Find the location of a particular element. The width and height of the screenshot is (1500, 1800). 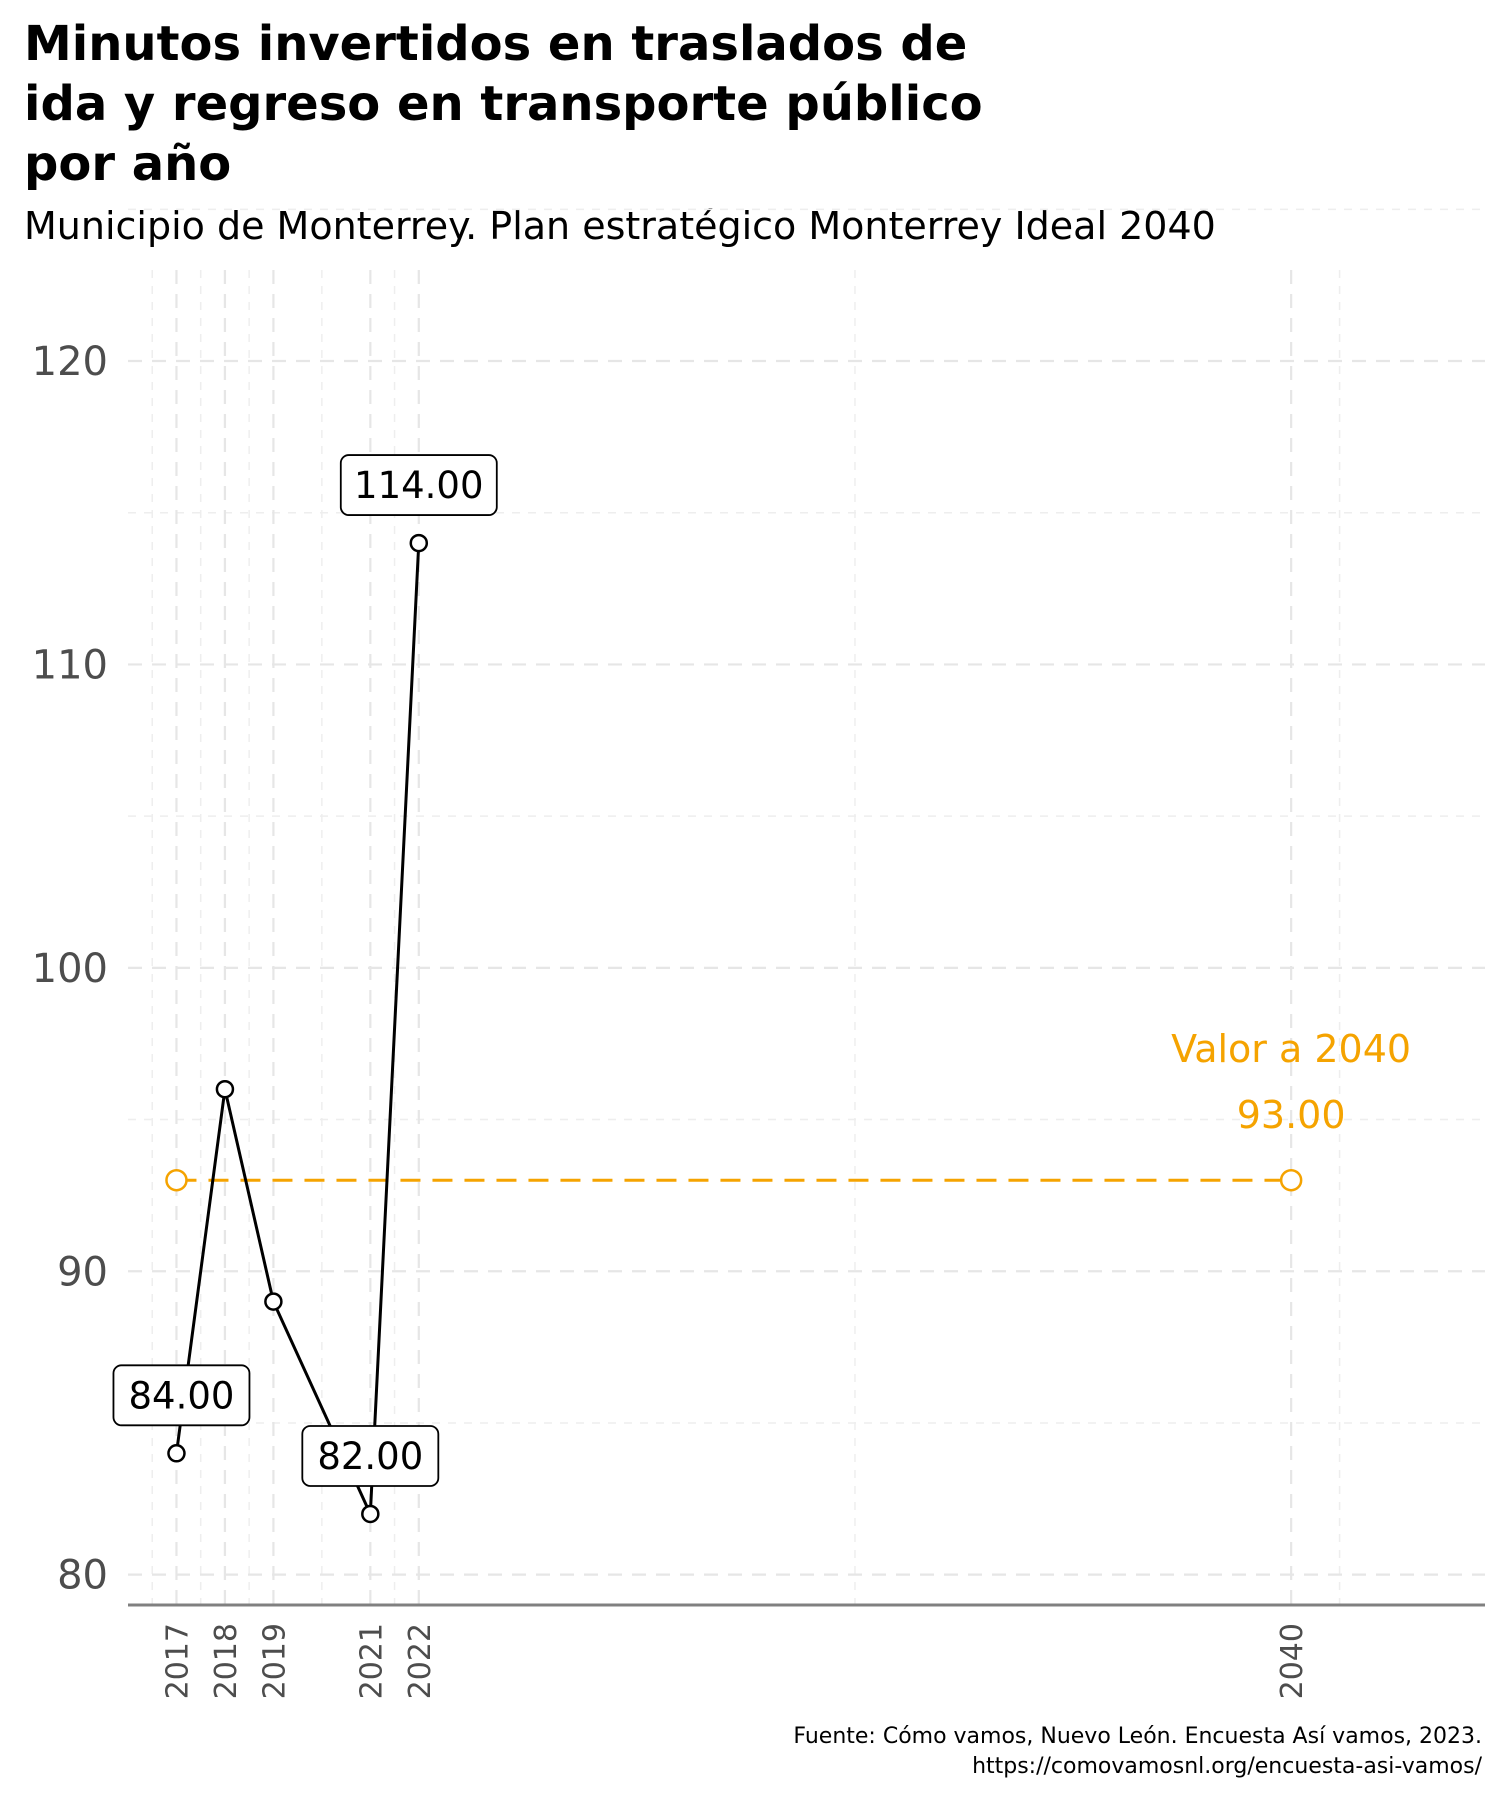

data-label: 114.00 is located at coordinates (418, 485).